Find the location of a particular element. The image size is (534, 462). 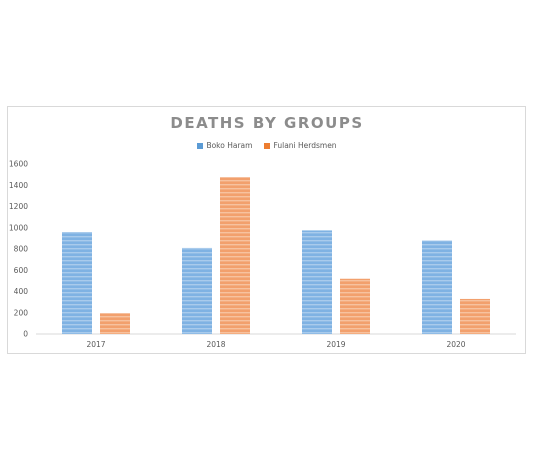

legend-item-boko-haram: Boko Haram is located at coordinates (224, 145).